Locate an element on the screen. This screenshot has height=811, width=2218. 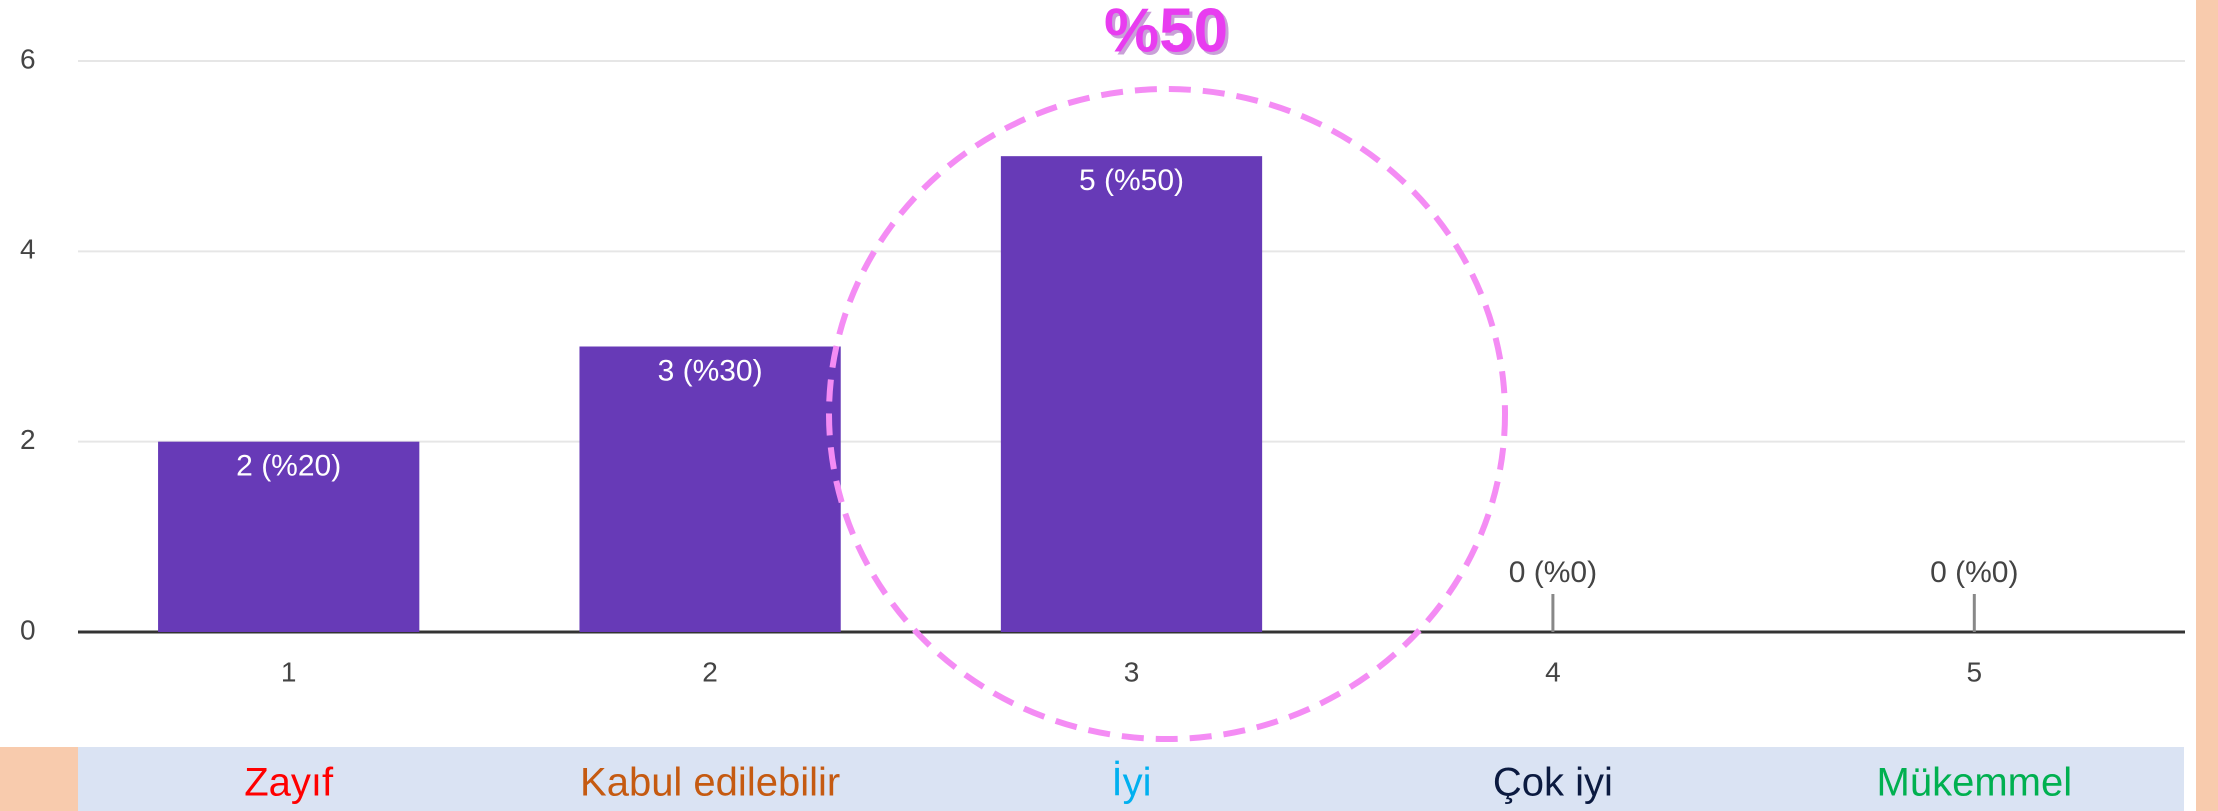
rating-label: İyi is located at coordinates (1132, 782).